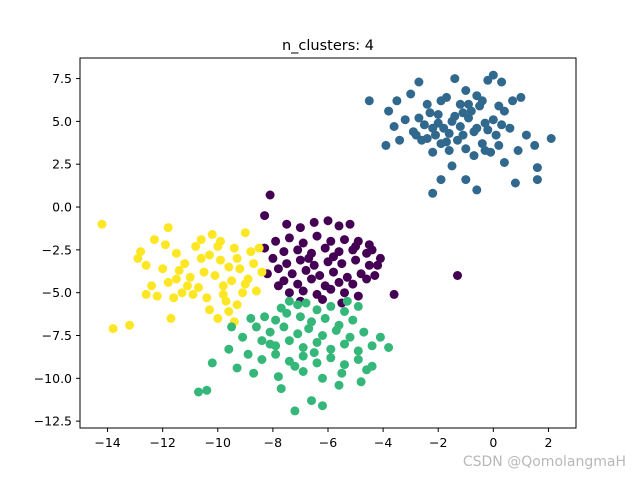  I want to click on y-tick-label: 0.0, so click(62, 207).